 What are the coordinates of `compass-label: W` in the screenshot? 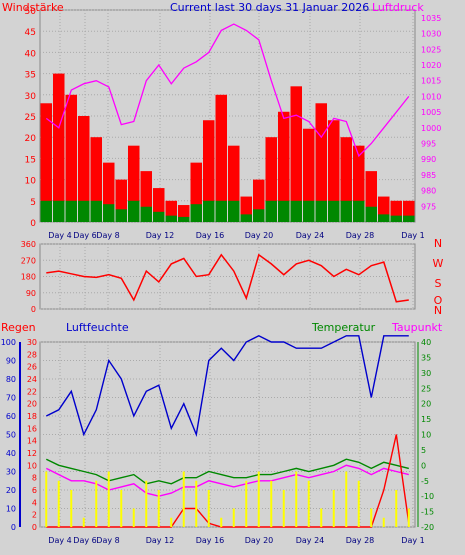 It's located at (438, 263).